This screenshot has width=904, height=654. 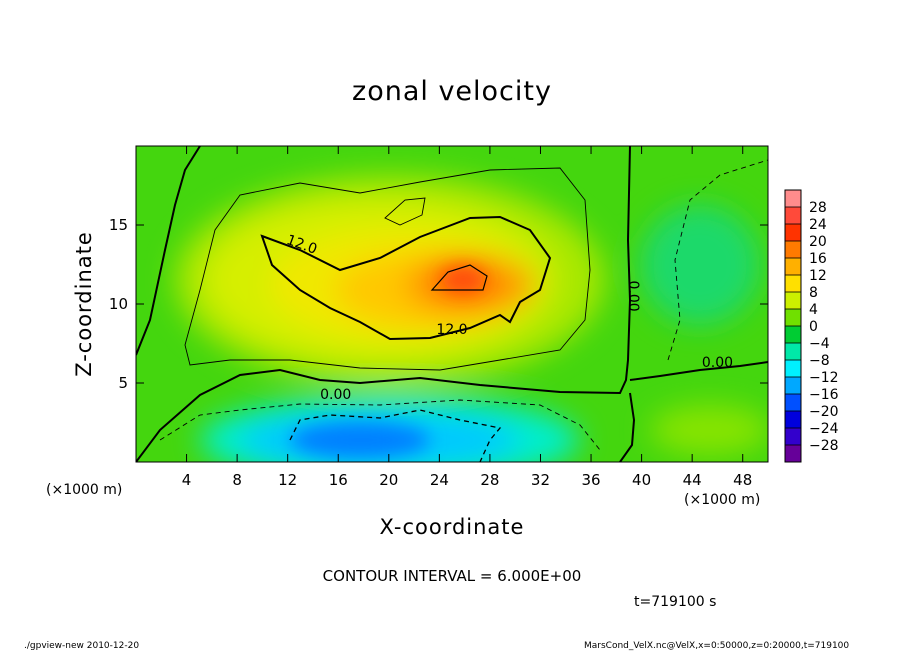 I want to click on colorbar-label: 16, so click(x=818, y=259).